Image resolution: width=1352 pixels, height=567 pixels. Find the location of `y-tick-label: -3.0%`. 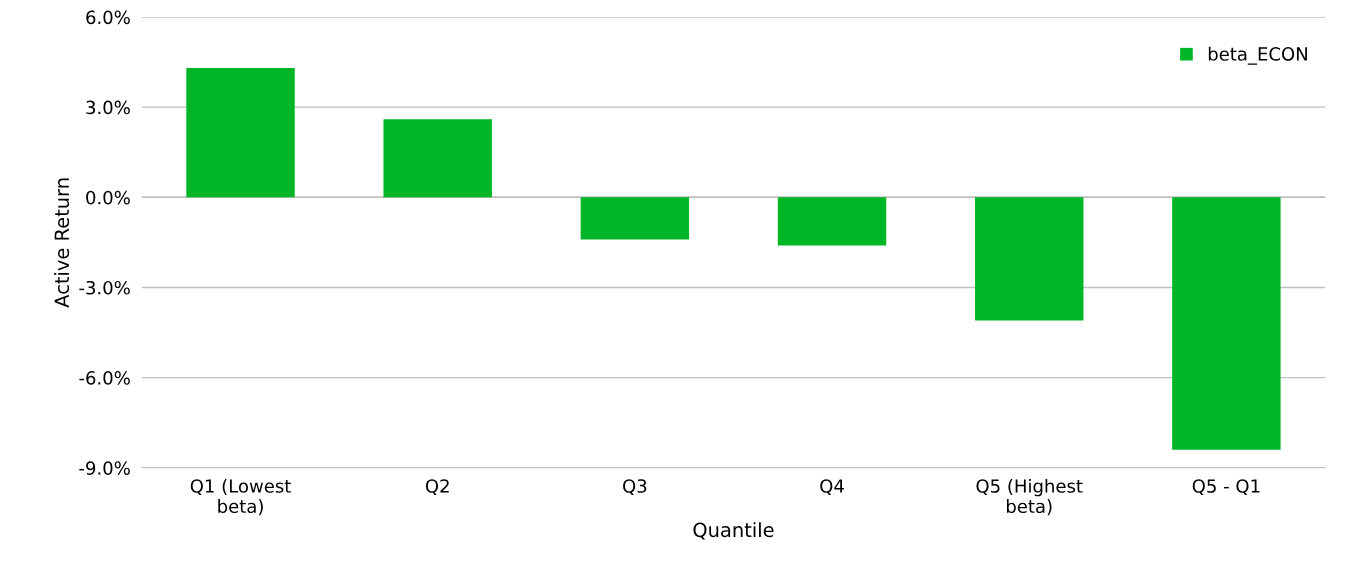

y-tick-label: -3.0% is located at coordinates (104, 287).